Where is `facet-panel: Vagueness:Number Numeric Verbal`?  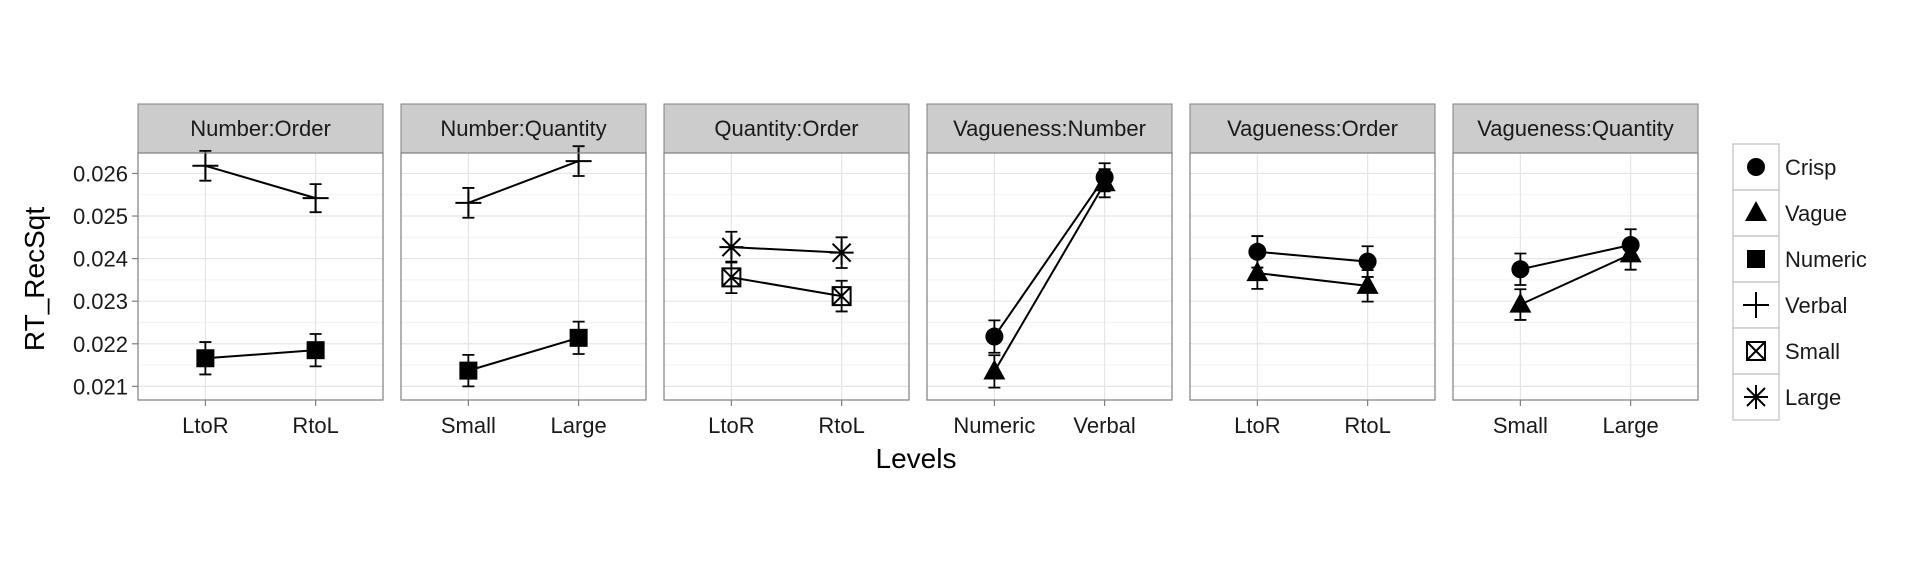
facet-panel: Vagueness:Number Numeric Verbal is located at coordinates (1049, 270).